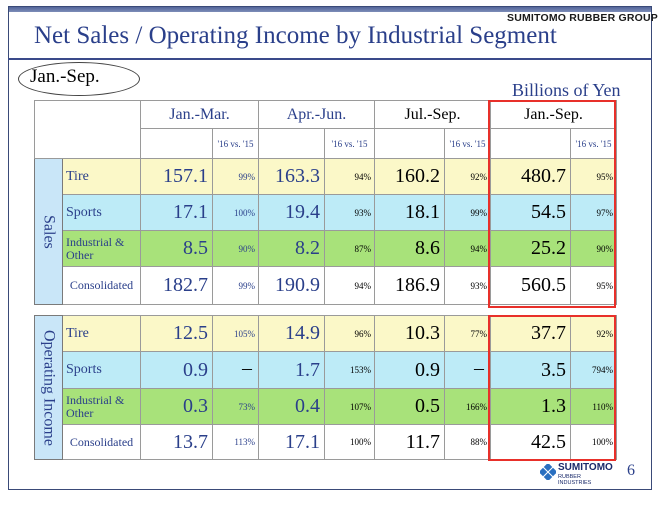 Image resolution: width=660 pixels, height=515 pixels. Describe the element at coordinates (467, 176) in the screenshot. I see `pct-cell: 92%` at that location.